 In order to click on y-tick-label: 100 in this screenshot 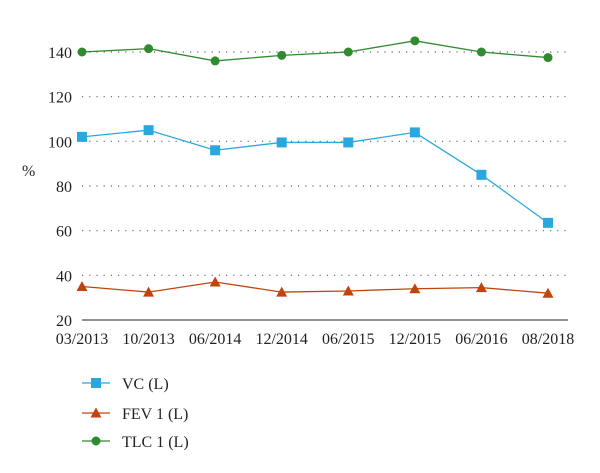, I will do `click(60, 142)`.